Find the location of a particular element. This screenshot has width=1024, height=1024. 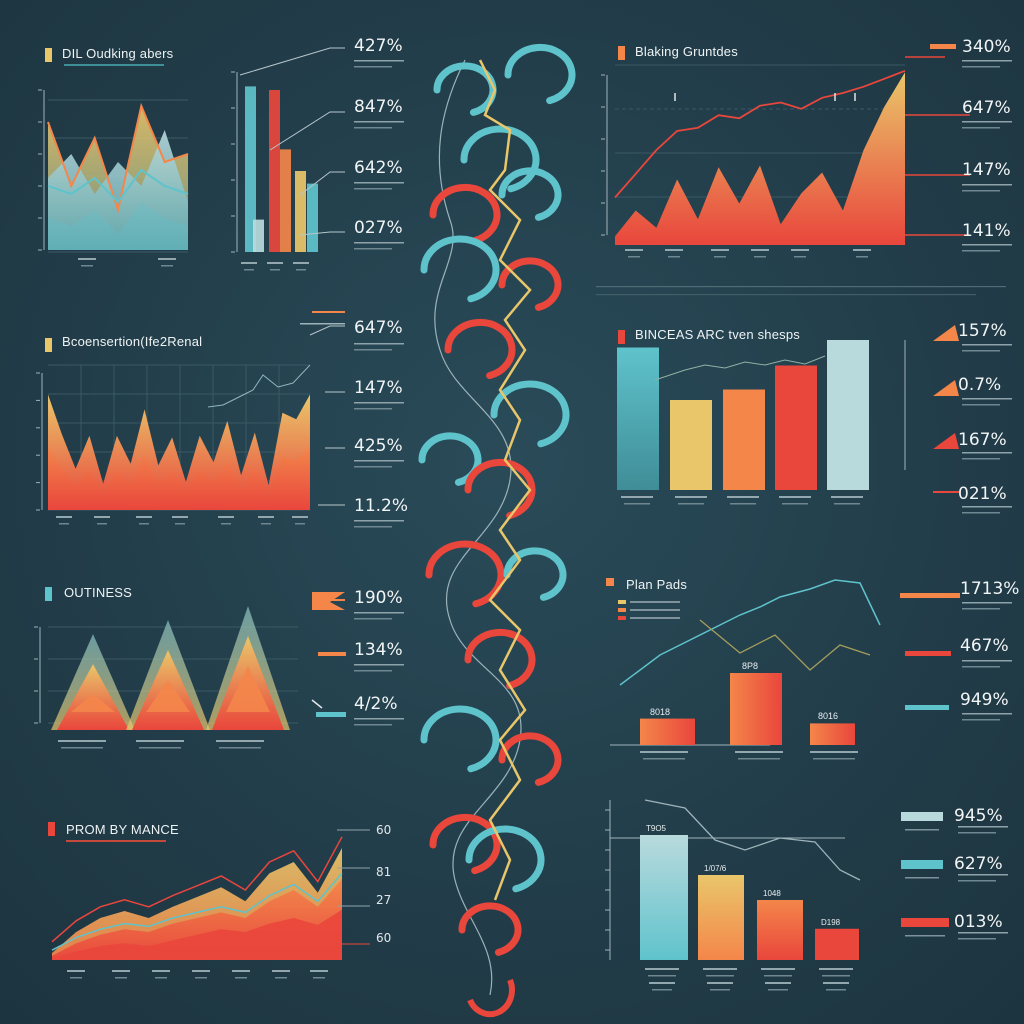

percent-label: 190% is located at coordinates (378, 598).